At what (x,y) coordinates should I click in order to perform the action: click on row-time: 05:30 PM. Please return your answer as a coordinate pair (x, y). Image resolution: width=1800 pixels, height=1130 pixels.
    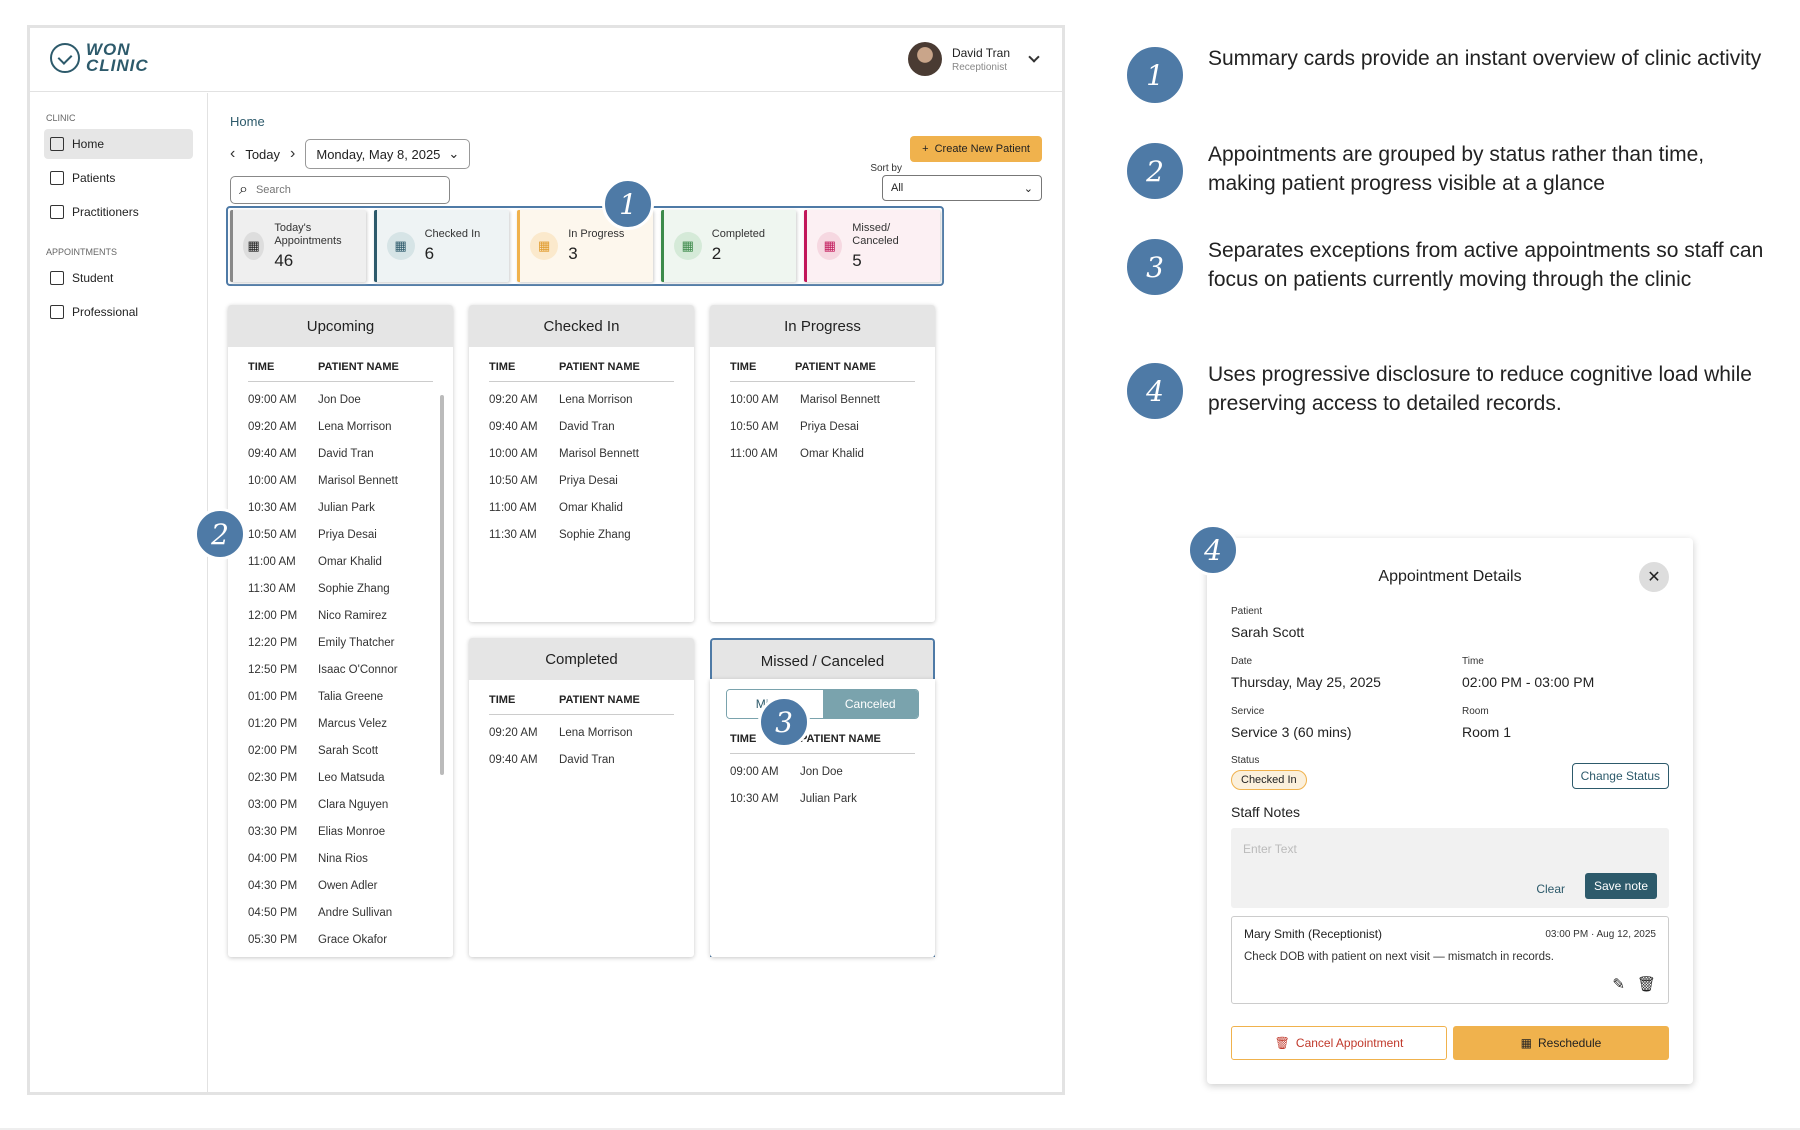
    Looking at the image, I should click on (273, 939).